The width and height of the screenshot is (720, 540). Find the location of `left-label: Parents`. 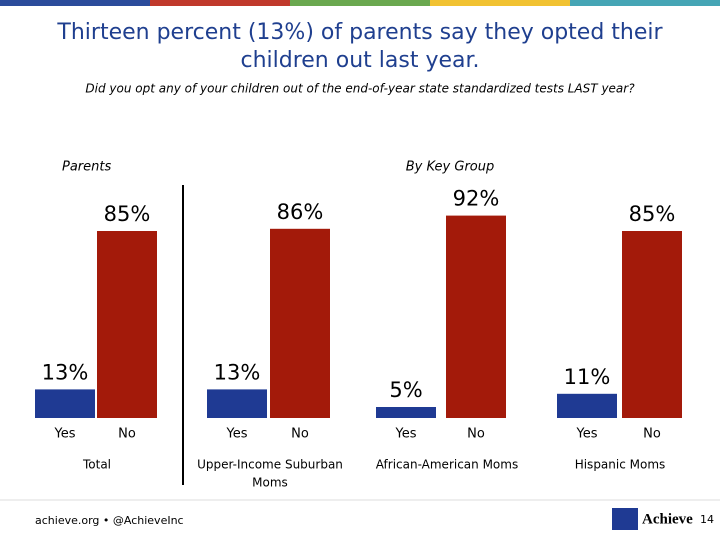

left-label: Parents is located at coordinates (86, 167).